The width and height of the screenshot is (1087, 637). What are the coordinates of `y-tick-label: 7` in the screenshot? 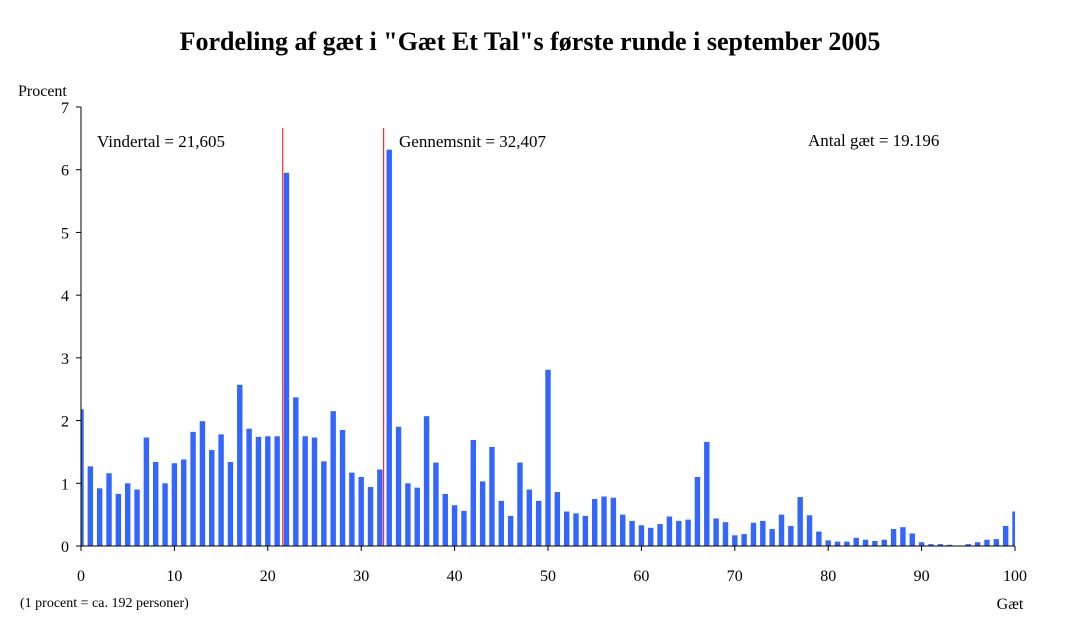 It's located at (65, 108).